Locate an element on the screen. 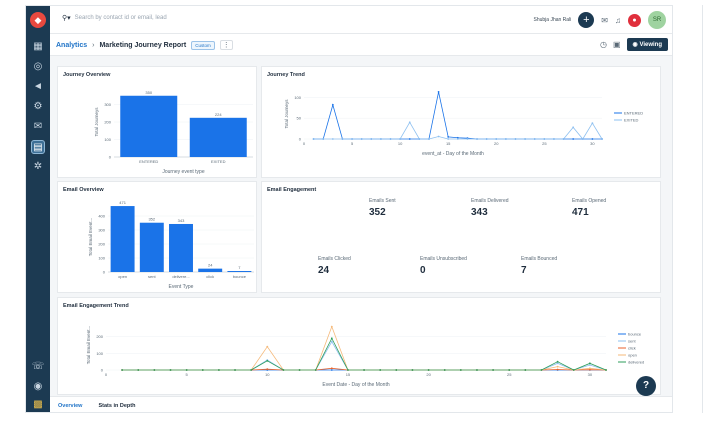  inbox-icon: ✉ is located at coordinates (38, 126).